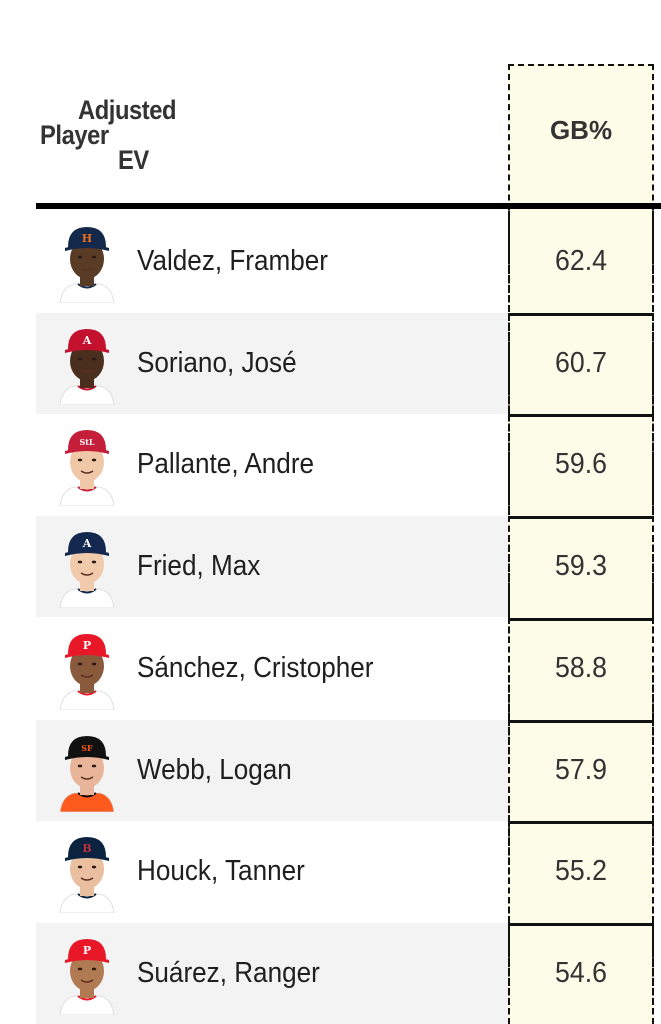 The width and height of the screenshot is (661, 1024). Describe the element at coordinates (348, 872) in the screenshot. I see `table-row: B Houck, Tanner 55.2` at that location.